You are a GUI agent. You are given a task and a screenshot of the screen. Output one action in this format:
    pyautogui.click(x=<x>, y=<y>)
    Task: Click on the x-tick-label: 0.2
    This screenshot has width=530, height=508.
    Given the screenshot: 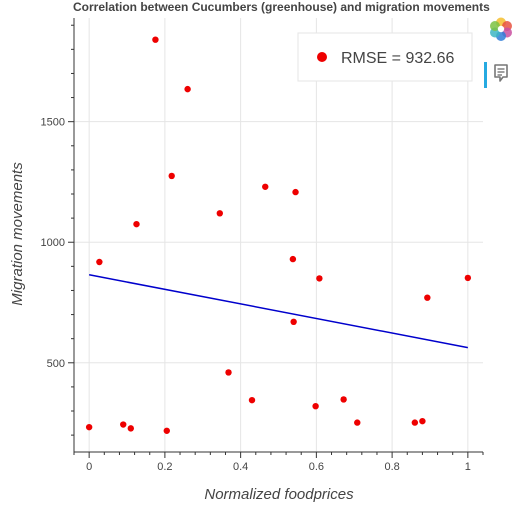 What is the action you would take?
    pyautogui.click(x=164, y=467)
    